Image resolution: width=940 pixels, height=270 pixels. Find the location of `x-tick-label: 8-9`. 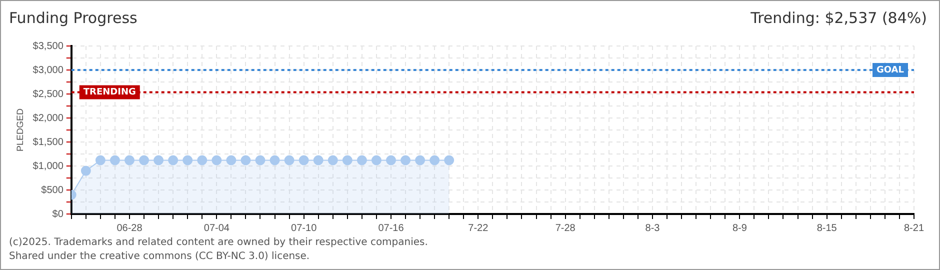

x-tick-label: 8-9 is located at coordinates (740, 228).